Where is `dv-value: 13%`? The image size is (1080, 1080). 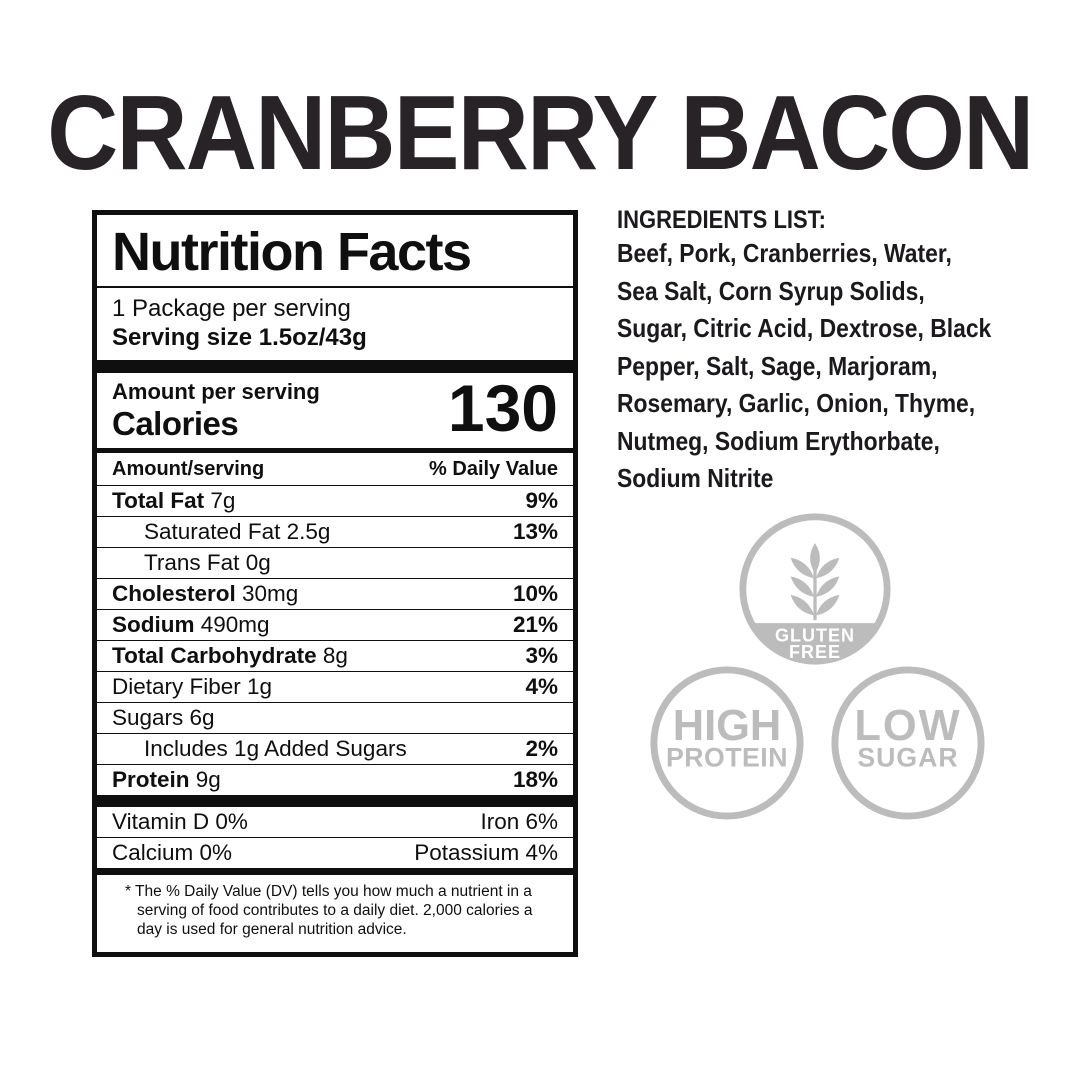 dv-value: 13% is located at coordinates (535, 531).